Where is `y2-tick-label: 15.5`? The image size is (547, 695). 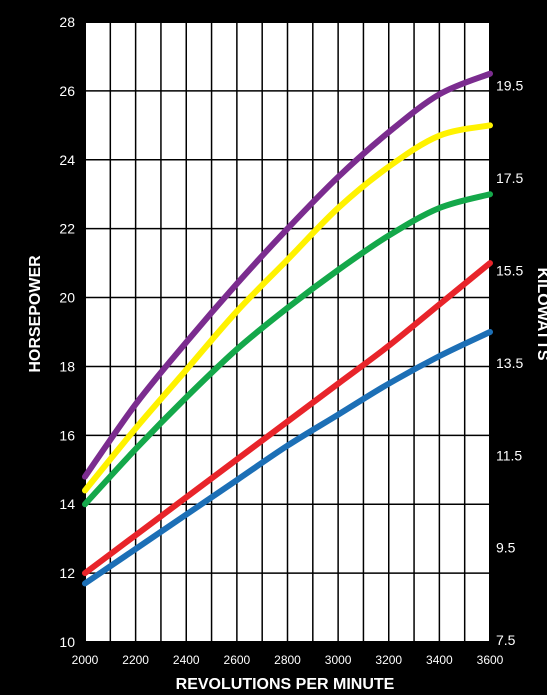 y2-tick-label: 15.5 is located at coordinates (509, 270).